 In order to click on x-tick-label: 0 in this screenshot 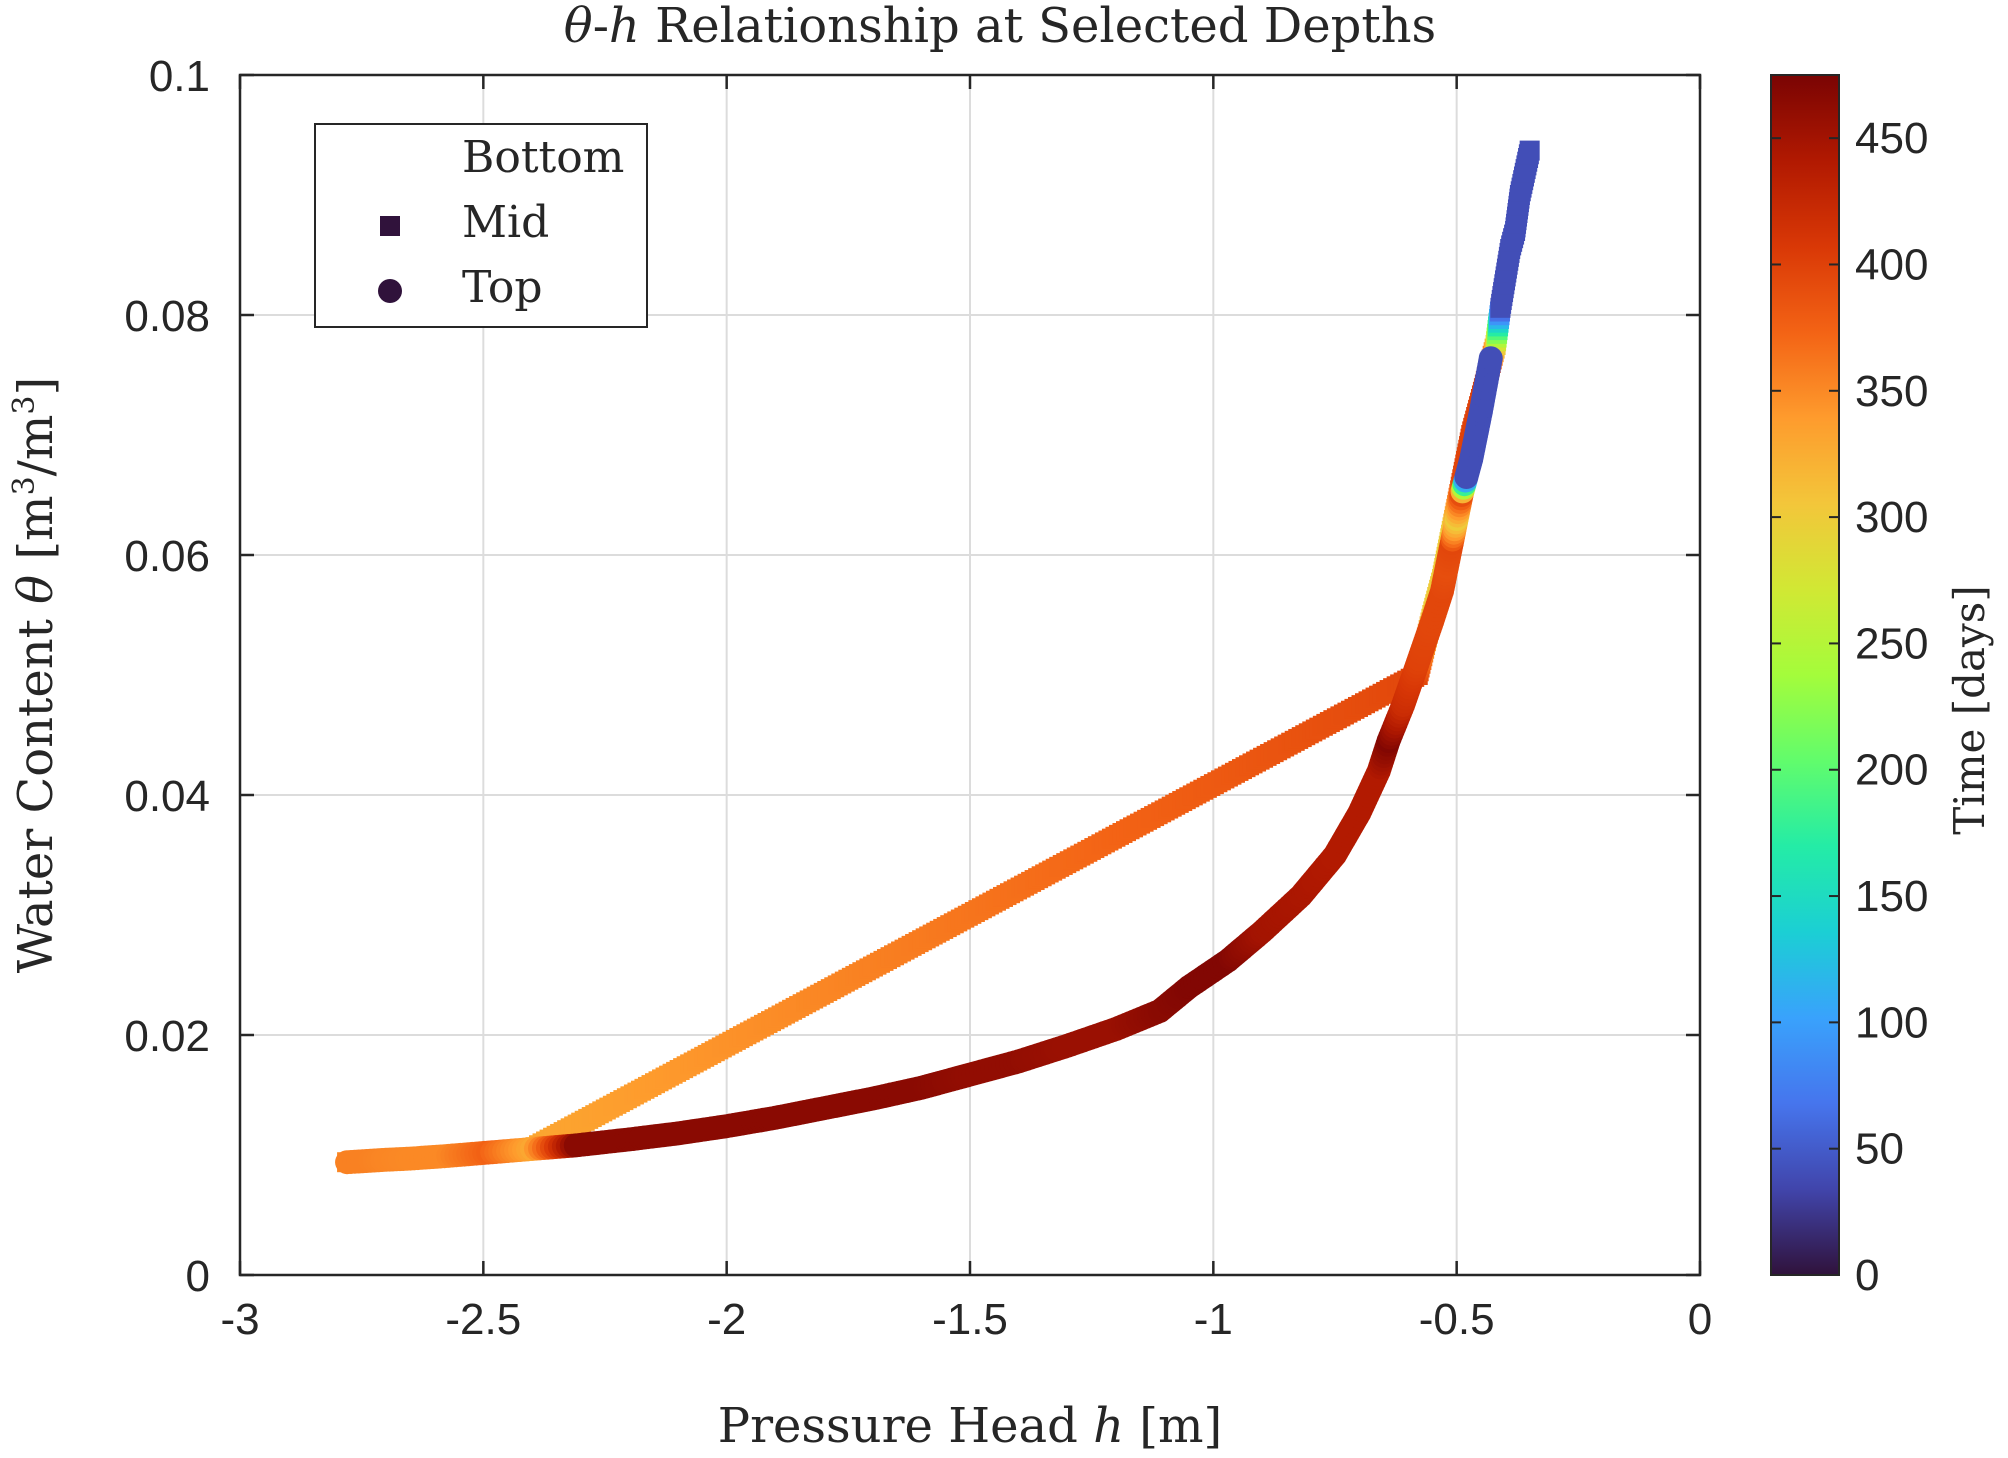, I will do `click(1700, 1319)`.